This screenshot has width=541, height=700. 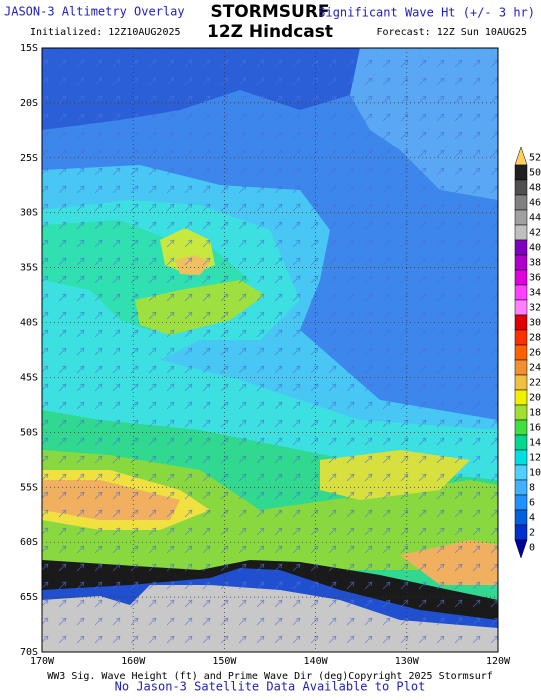 What do you see at coordinates (535, 368) in the screenshot?
I see `colorbar-label: 24` at bounding box center [535, 368].